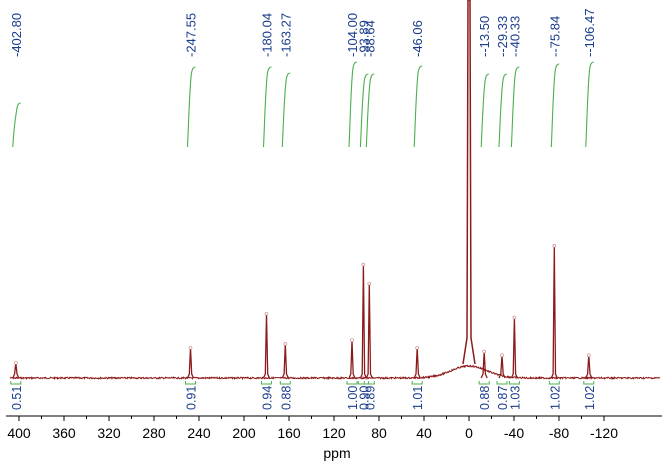 The image size is (664, 463). What do you see at coordinates (352, 35) in the screenshot?
I see `peak-label-4: -104.00` at bounding box center [352, 35].